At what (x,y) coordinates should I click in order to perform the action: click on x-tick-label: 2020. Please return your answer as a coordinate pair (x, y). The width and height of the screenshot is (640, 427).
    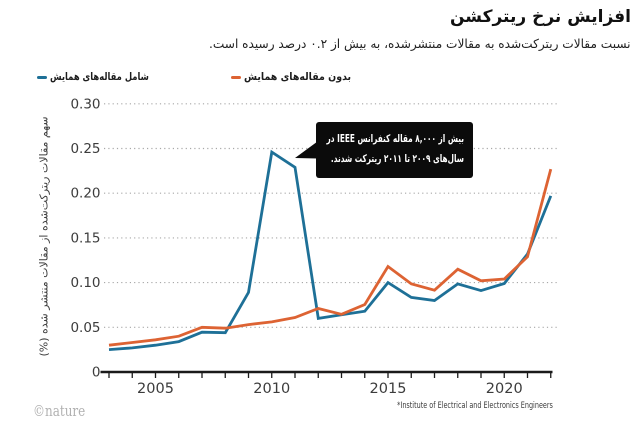
    Looking at the image, I should click on (504, 389).